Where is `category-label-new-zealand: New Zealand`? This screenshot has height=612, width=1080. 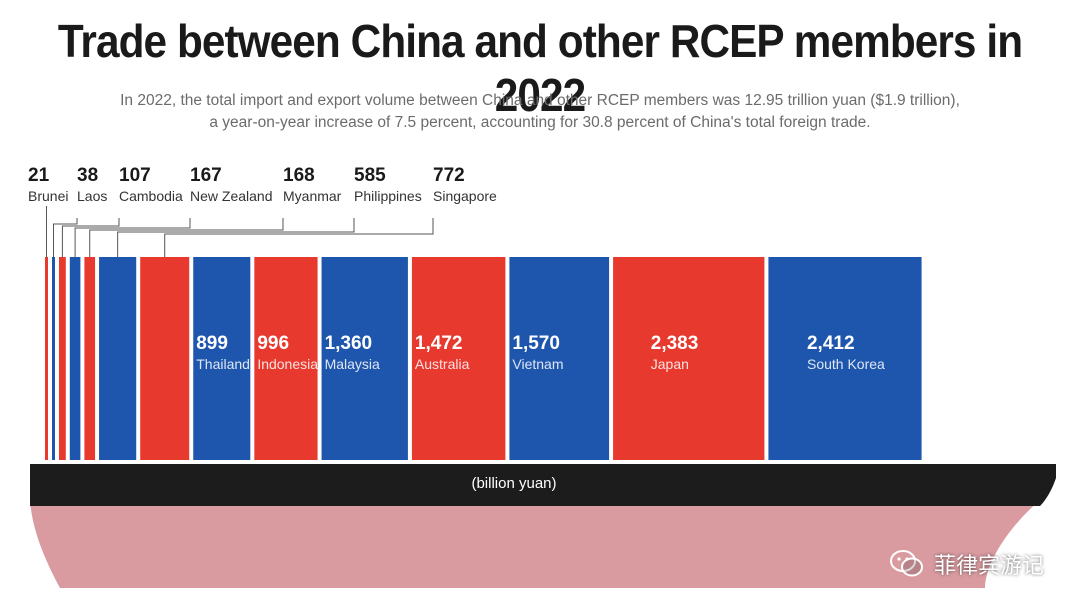
category-label-new-zealand: New Zealand is located at coordinates (231, 196).